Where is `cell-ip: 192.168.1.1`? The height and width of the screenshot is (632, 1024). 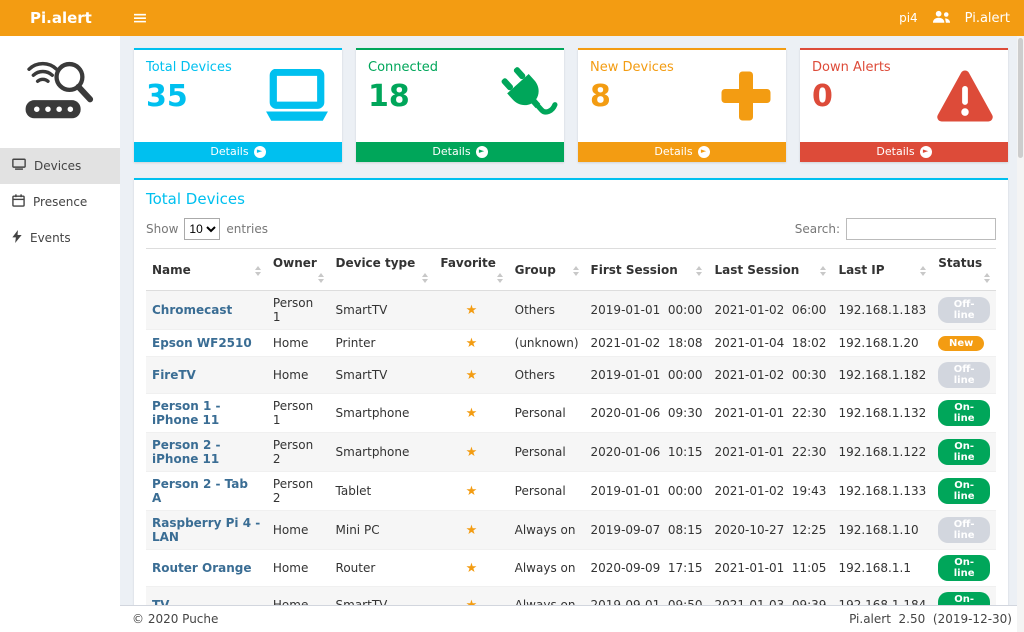 cell-ip: 192.168.1.1 is located at coordinates (882, 568).